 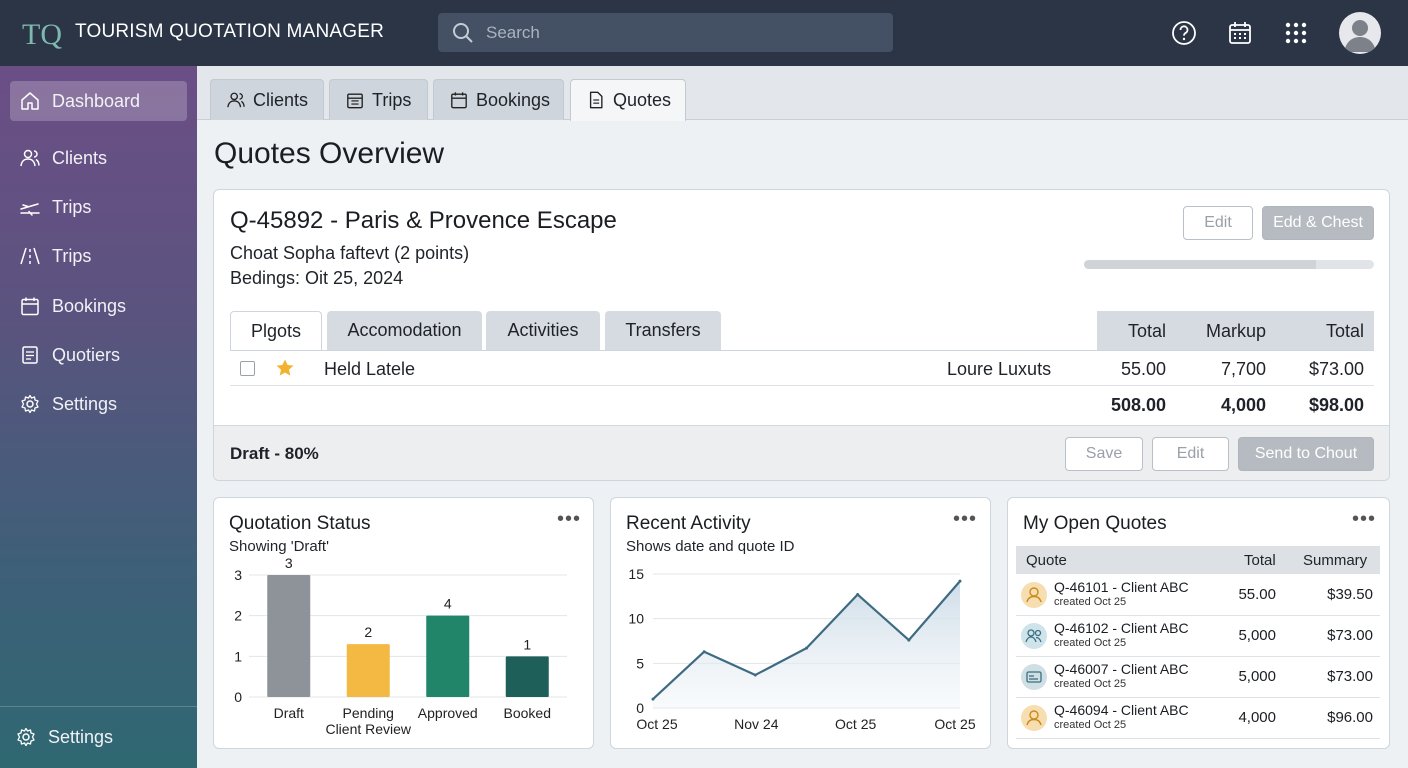 What do you see at coordinates (98, 158) in the screenshot?
I see `sidebar-item-clients: Clients` at bounding box center [98, 158].